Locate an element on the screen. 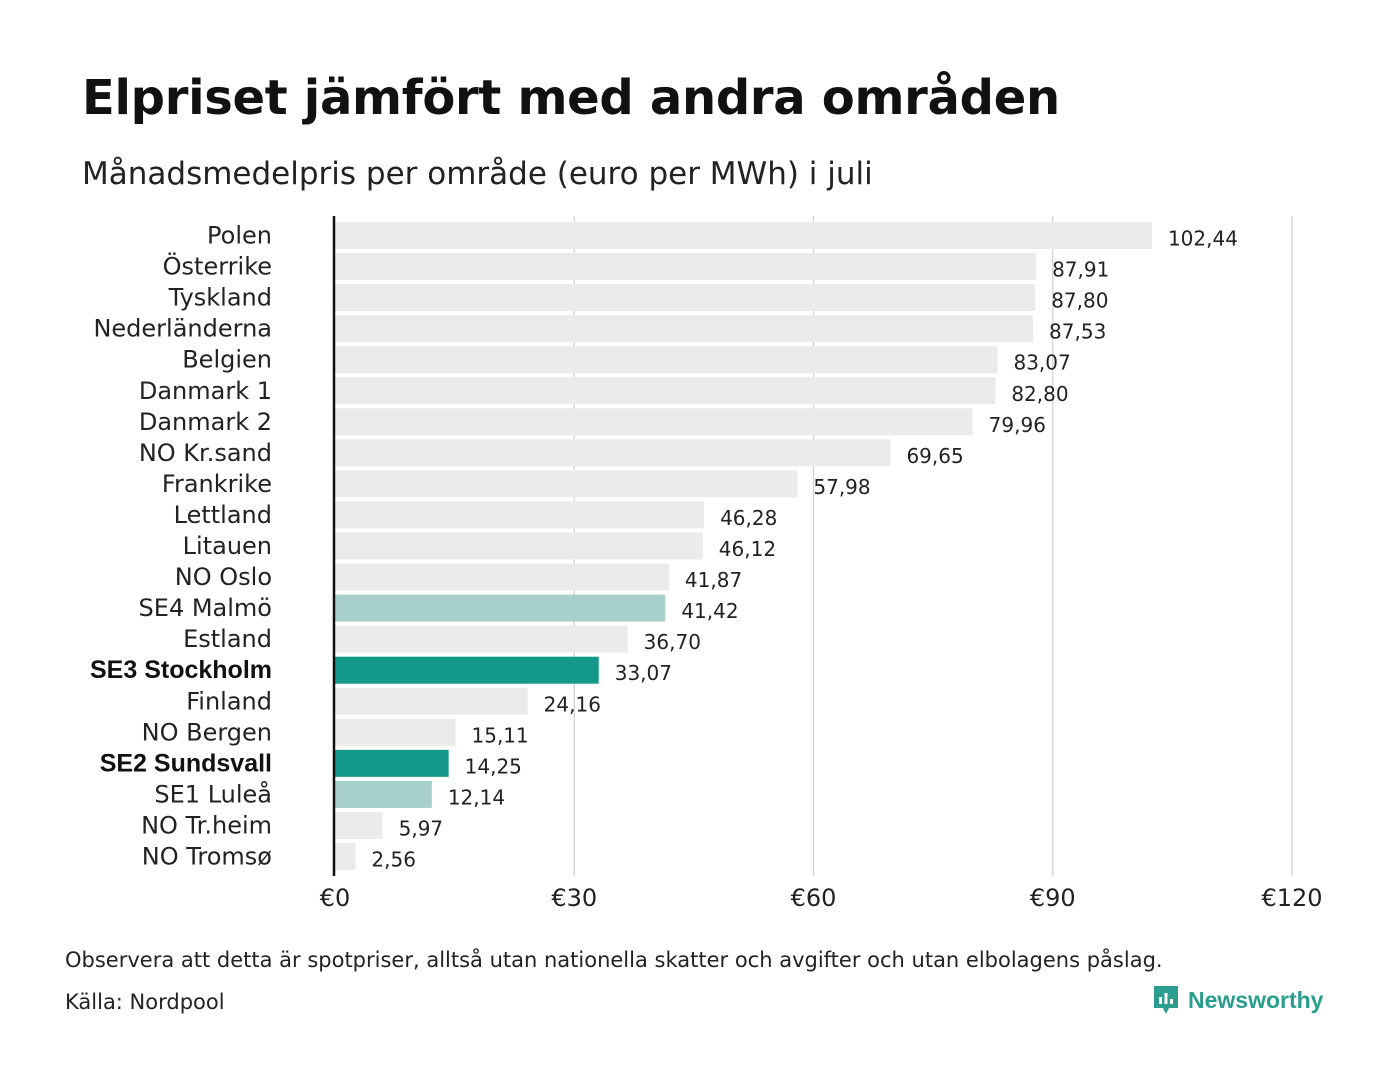  chart-title: Elpriset jämfört med andra områden is located at coordinates (571, 98).